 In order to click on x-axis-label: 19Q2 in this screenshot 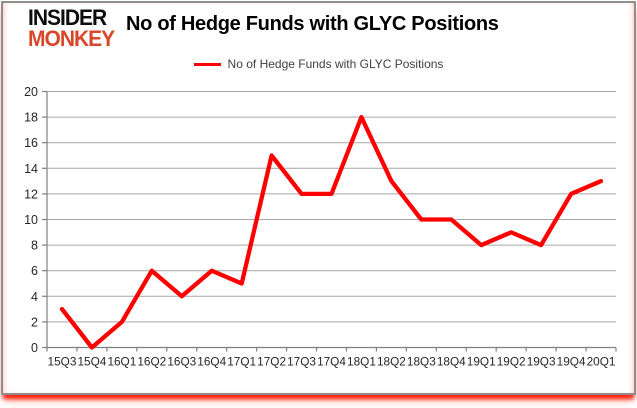, I will do `click(511, 362)`.